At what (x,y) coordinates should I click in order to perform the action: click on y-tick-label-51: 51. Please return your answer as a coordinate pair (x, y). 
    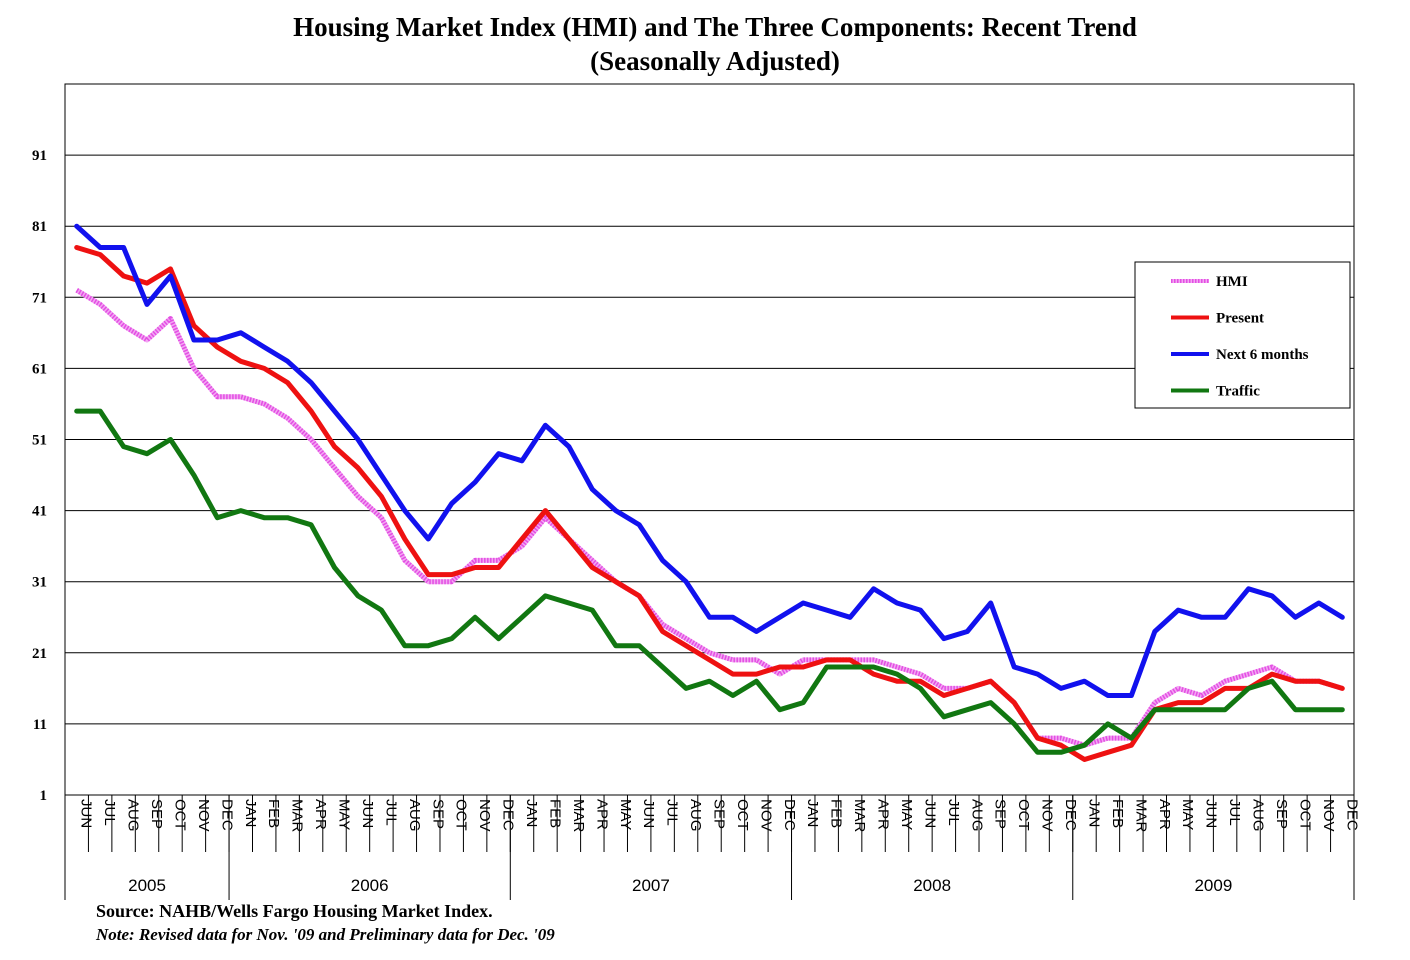
    Looking at the image, I should click on (39, 441).